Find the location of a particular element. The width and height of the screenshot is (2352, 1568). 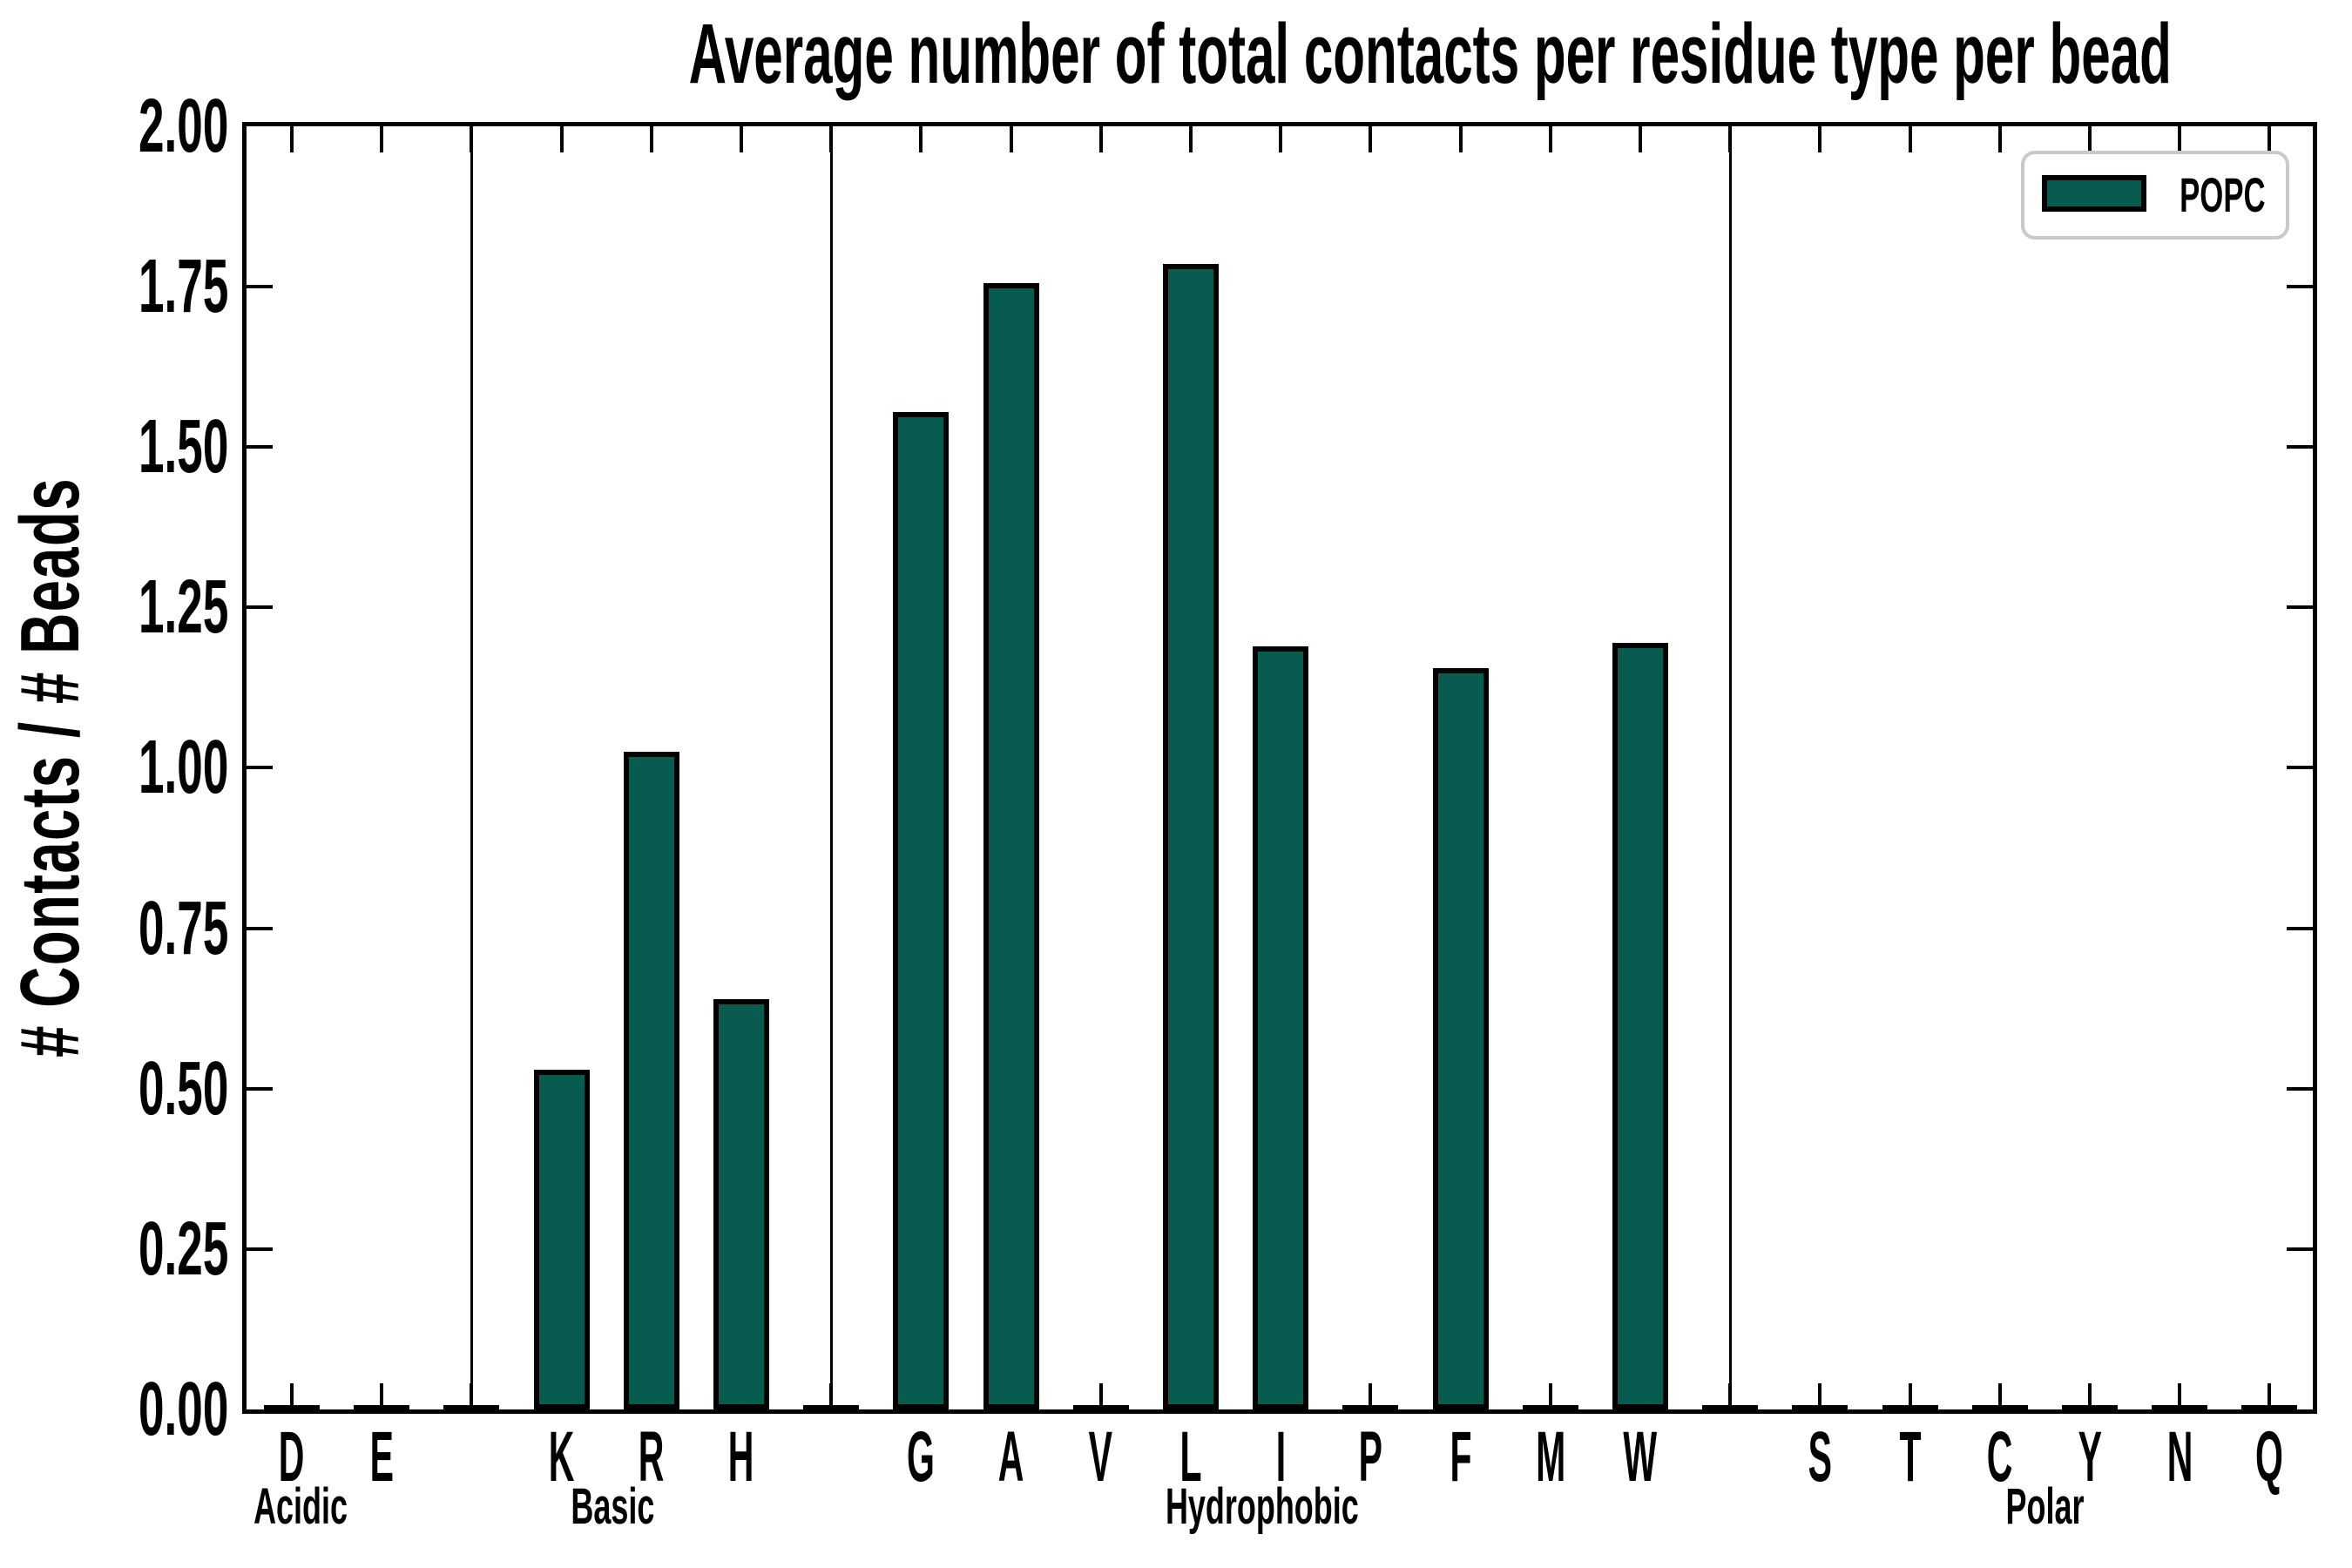

zero-bar-N is located at coordinates (2180, 1407).